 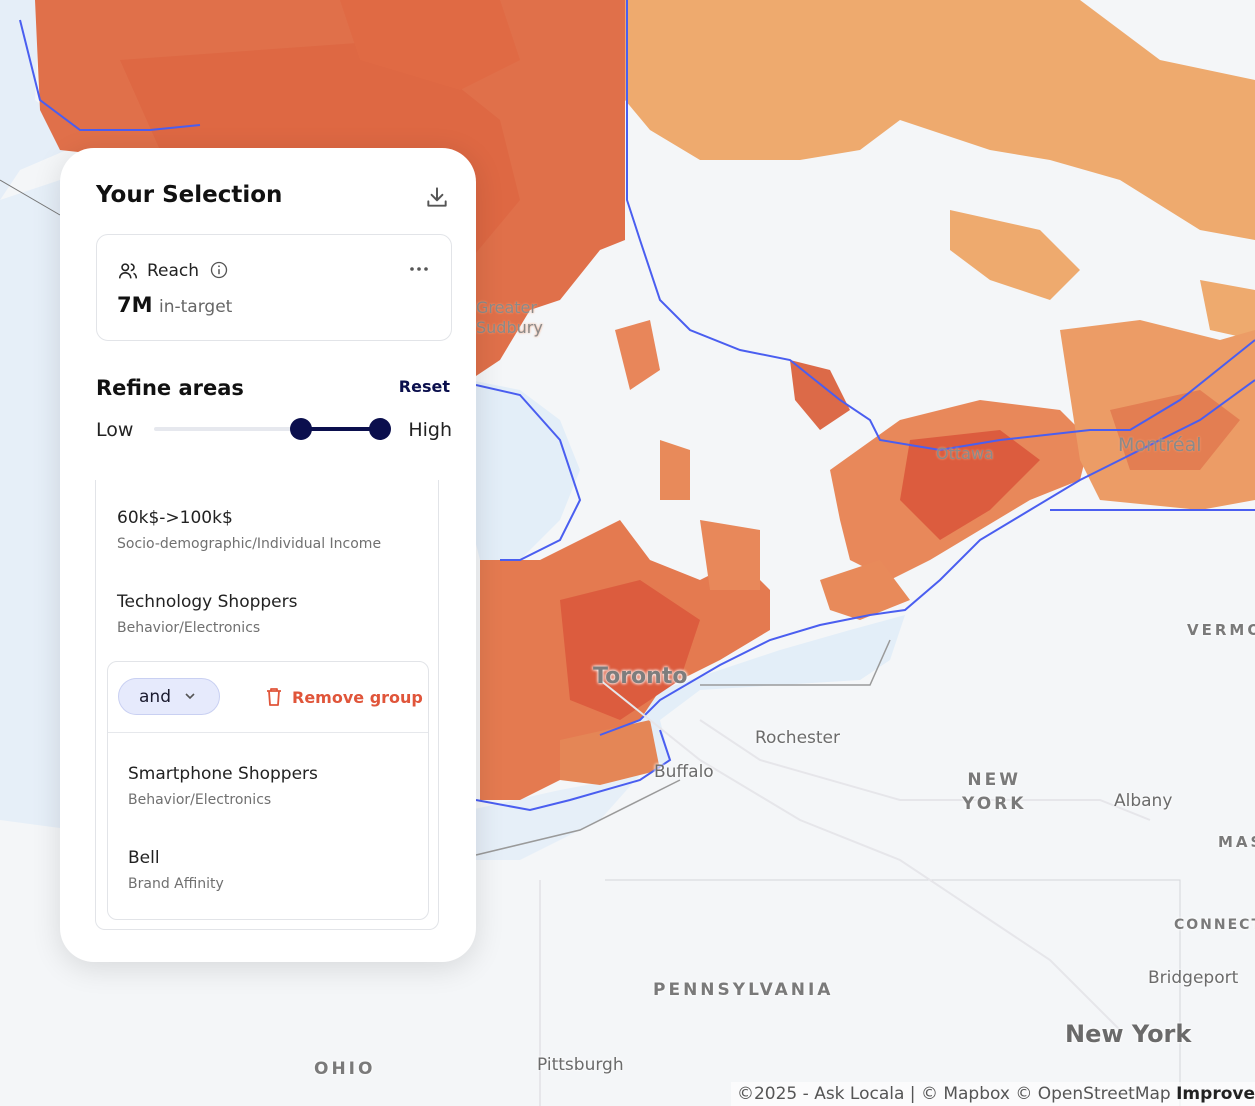 I want to click on map-label-ohio: OHIO, so click(x=345, y=1069).